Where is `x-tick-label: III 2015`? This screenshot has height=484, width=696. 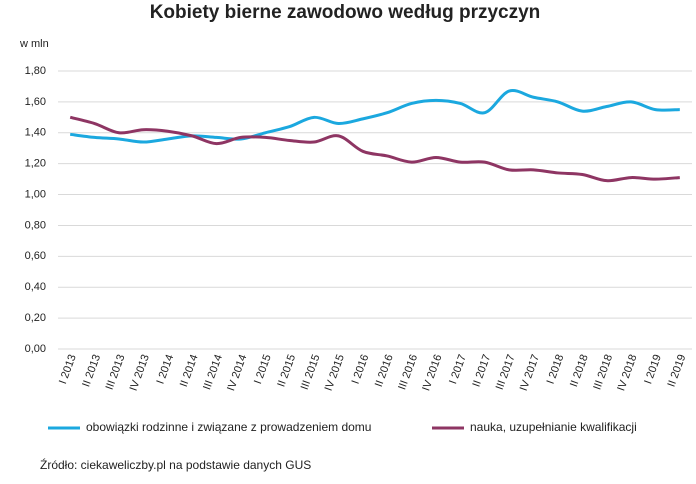
x-tick-label: III 2015 is located at coordinates (311, 372).